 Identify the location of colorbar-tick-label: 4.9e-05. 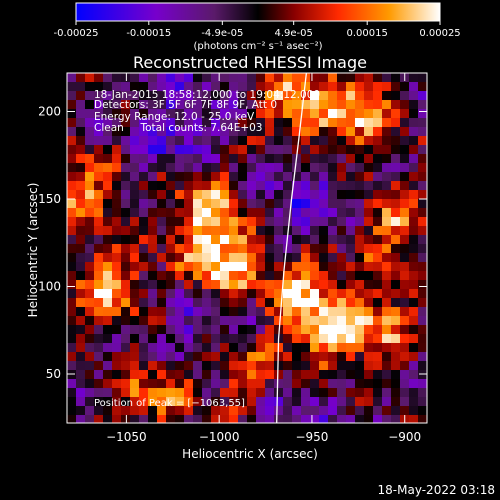
(293, 33).